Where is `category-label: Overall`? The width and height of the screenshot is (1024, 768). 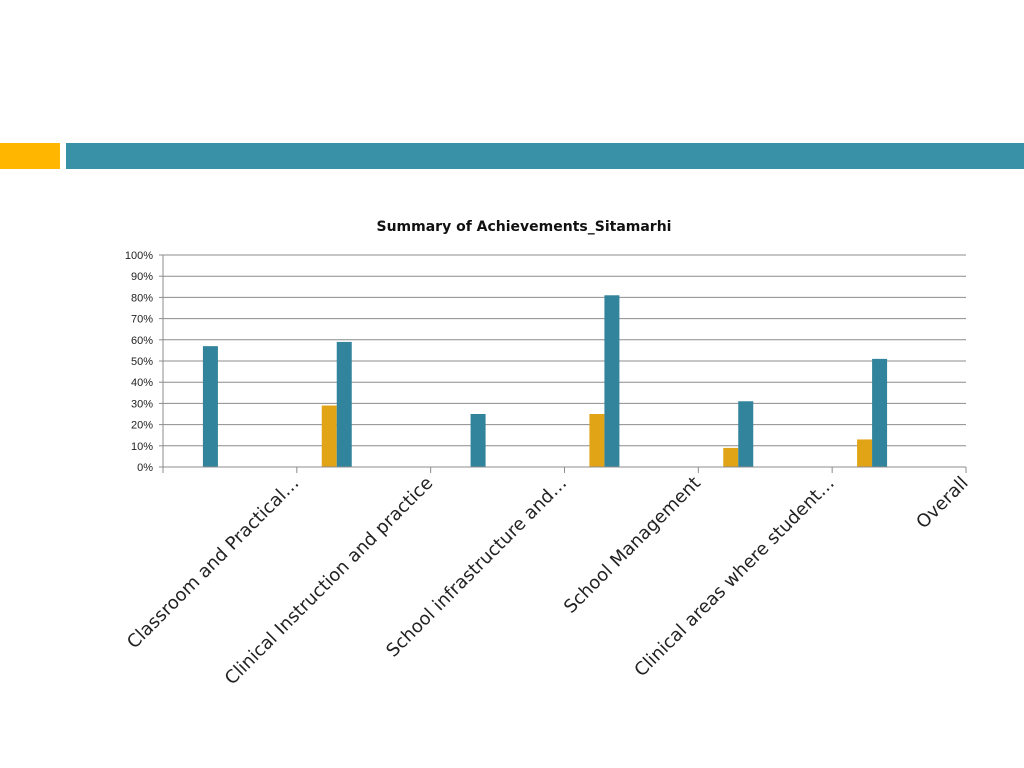
category-label: Overall is located at coordinates (942, 503).